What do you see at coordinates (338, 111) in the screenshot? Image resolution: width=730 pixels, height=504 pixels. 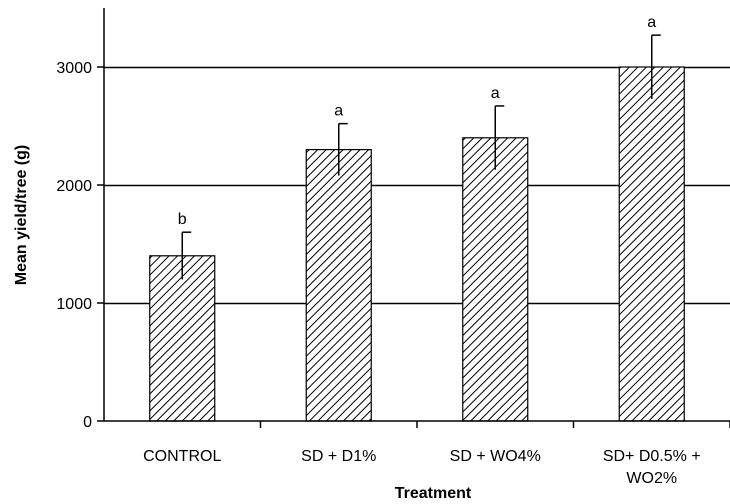 I see `significance-label-1: a` at bounding box center [338, 111].